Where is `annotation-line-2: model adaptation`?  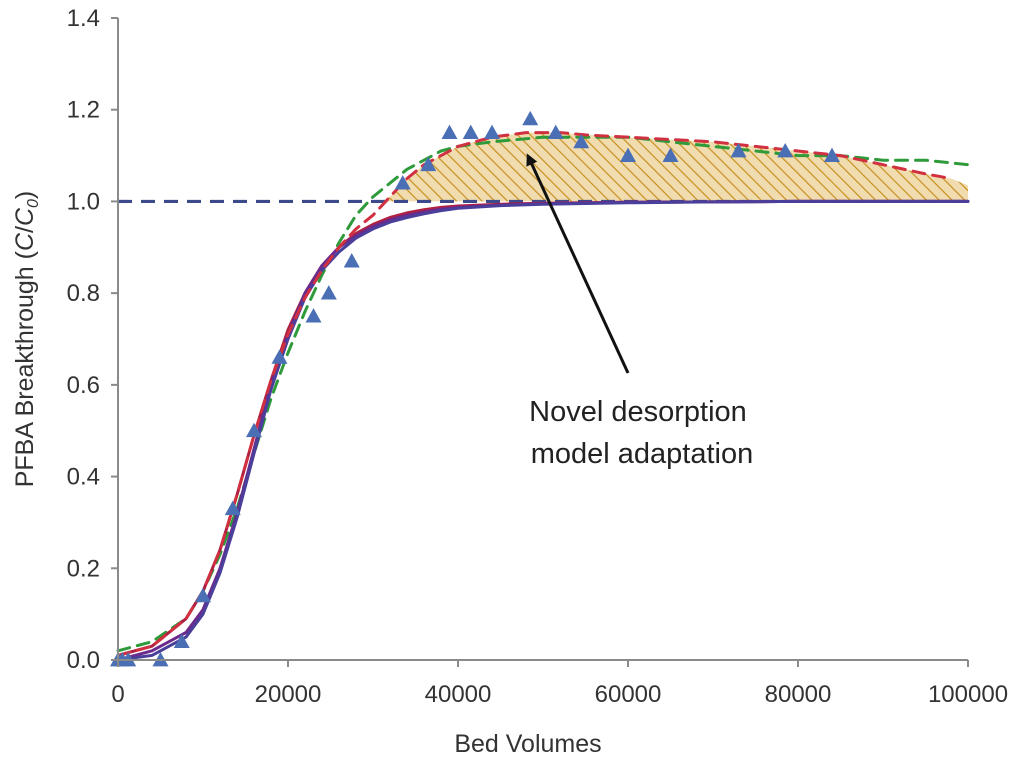
annotation-line-2: model adaptation is located at coordinates (642, 454).